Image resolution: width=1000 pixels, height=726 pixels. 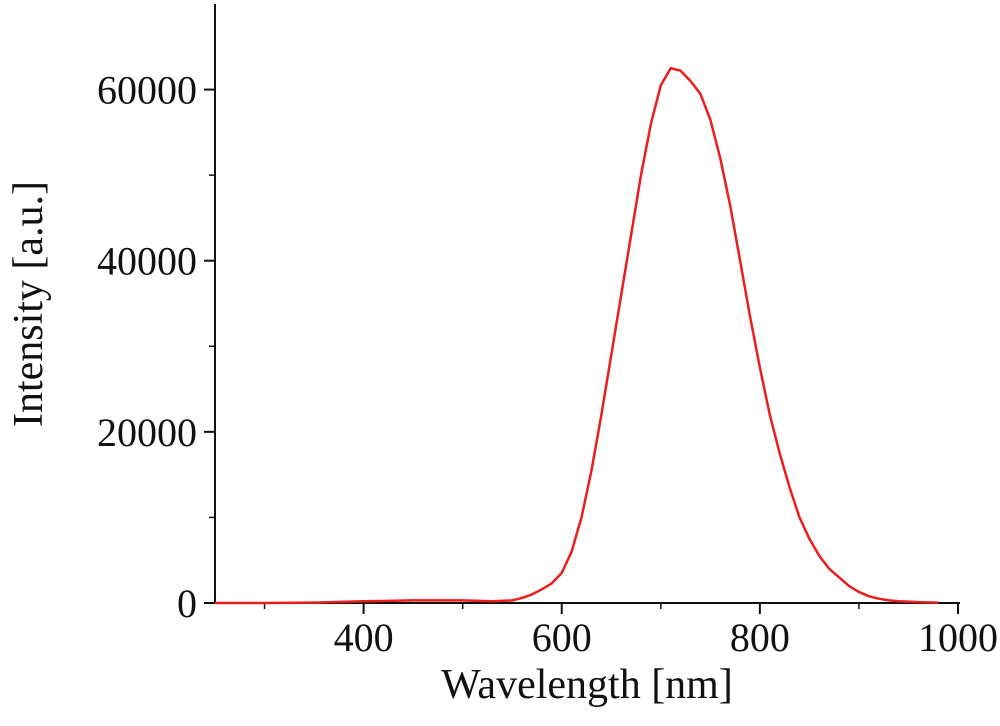 I want to click on y-tick-label: 20000, so click(x=147, y=432).